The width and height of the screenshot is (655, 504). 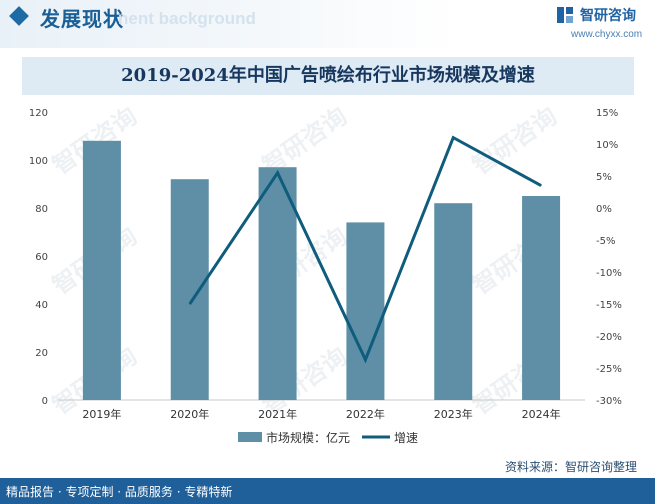 I want to click on x-axis-tick-label: 2021年, so click(x=277, y=414).